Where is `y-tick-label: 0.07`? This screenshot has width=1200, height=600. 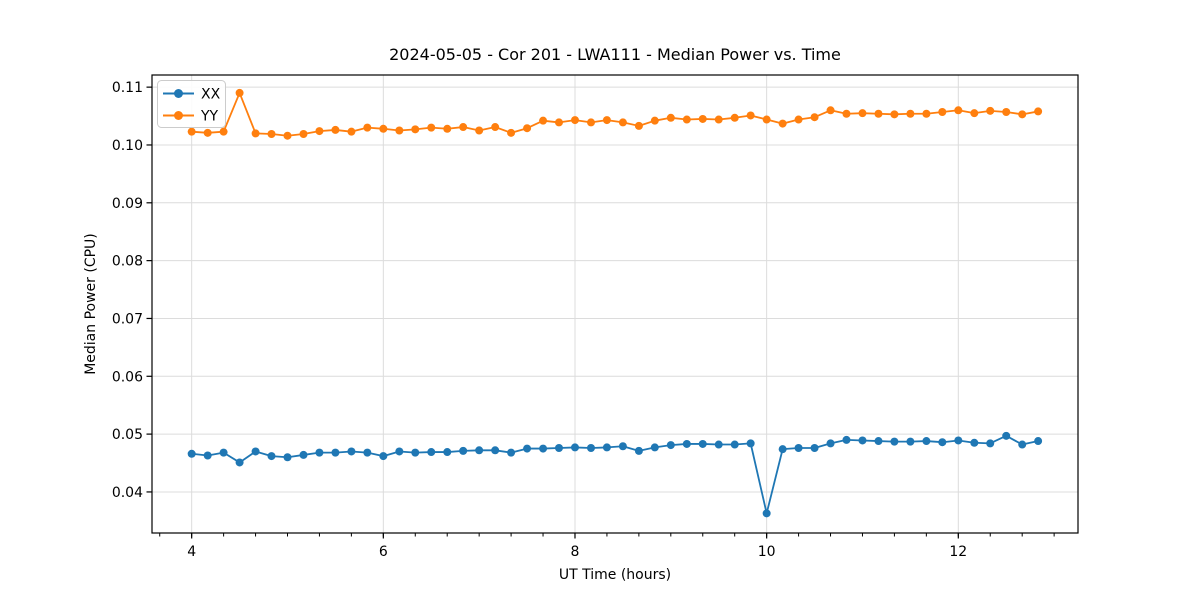
y-tick-label: 0.07 is located at coordinates (127, 319).